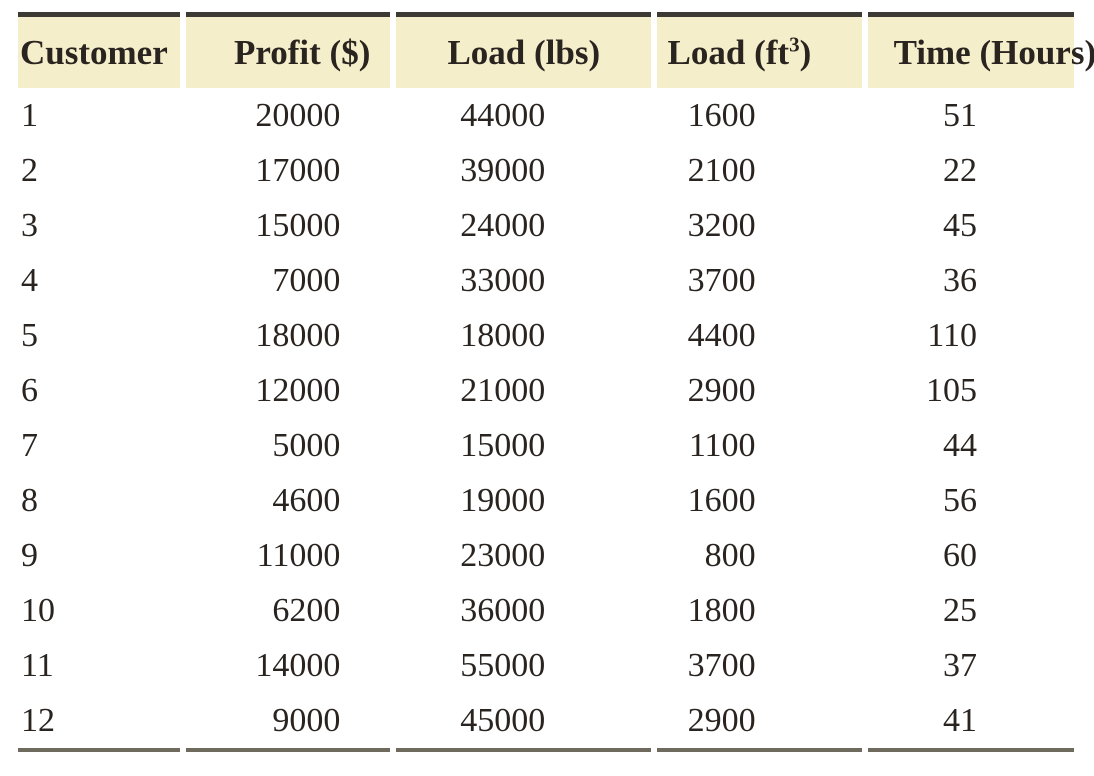 The image size is (1094, 776). Describe the element at coordinates (306, 610) in the screenshot. I see `cell-profit: 6200` at that location.